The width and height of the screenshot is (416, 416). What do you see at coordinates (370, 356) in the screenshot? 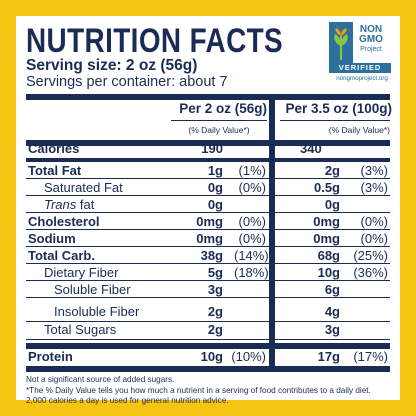
I see `row-d2-protein: (17%)` at bounding box center [370, 356].